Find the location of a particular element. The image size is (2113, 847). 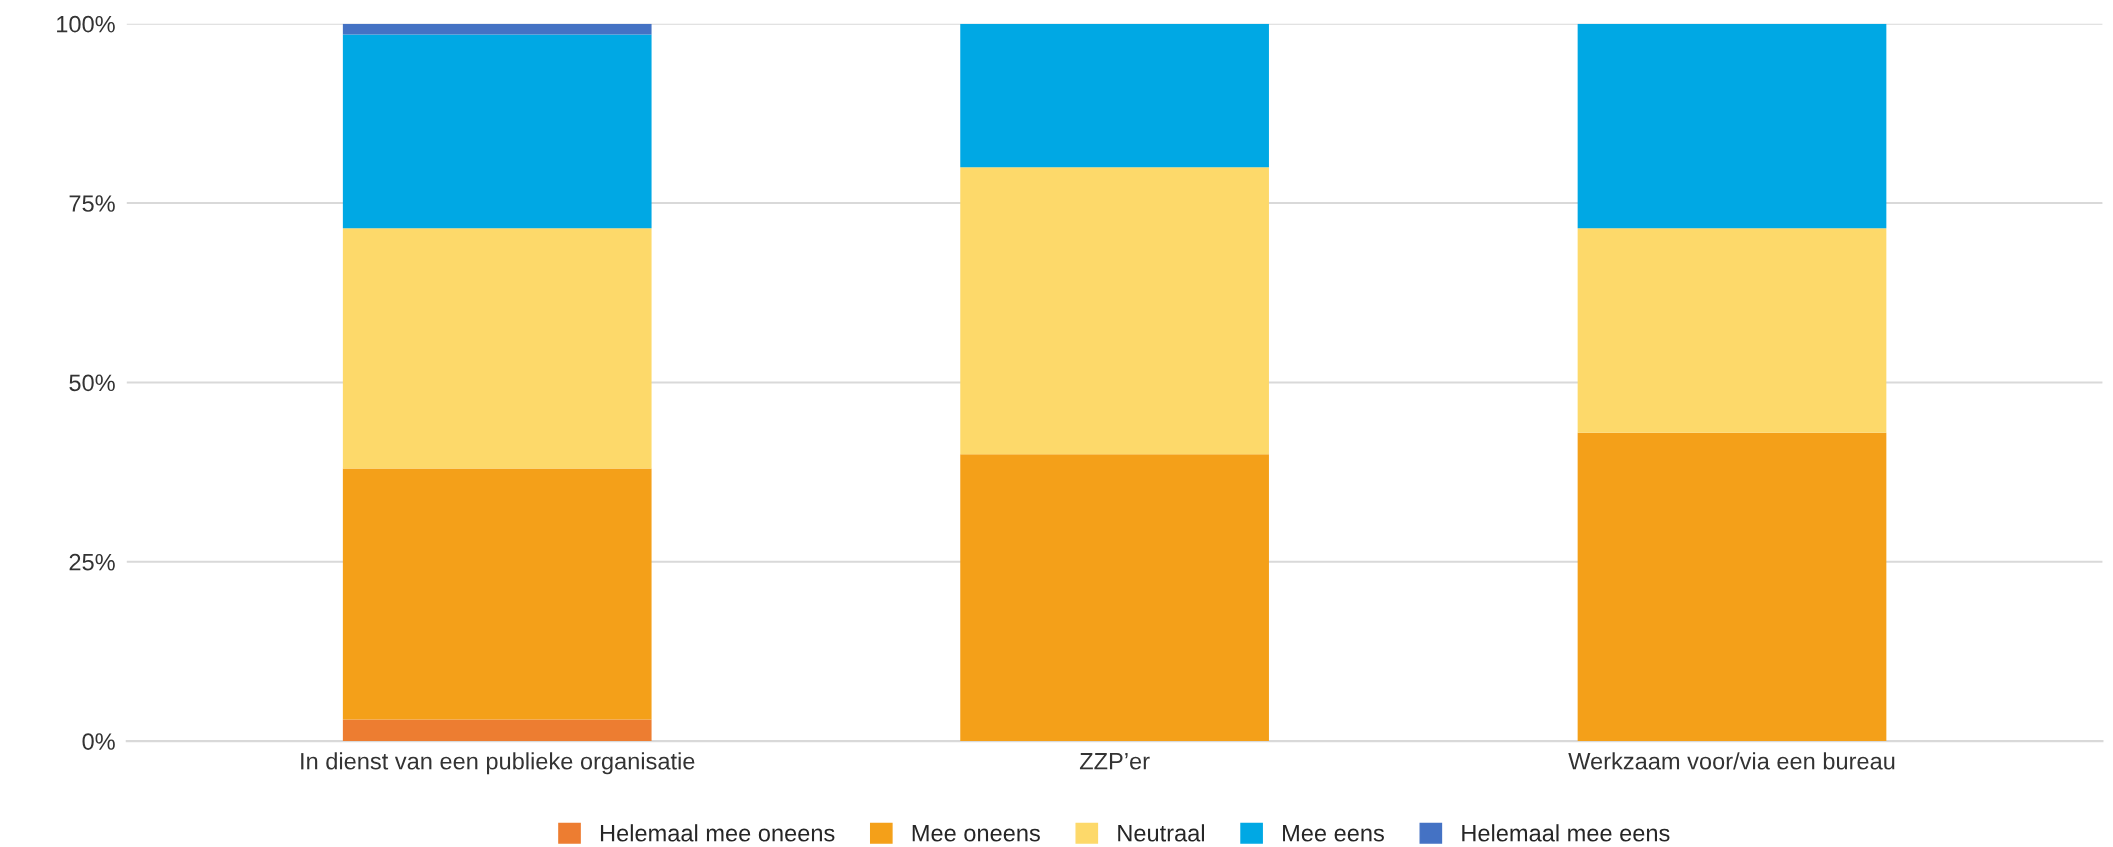

y-tick-label: 0% is located at coordinates (98, 741).